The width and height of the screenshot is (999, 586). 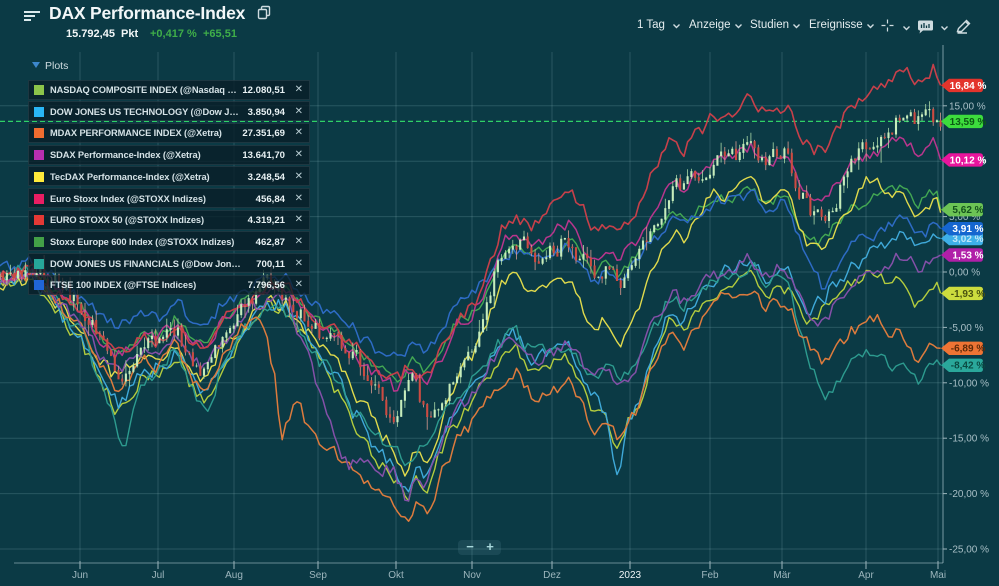 What do you see at coordinates (969, 439) in the screenshot?
I see `svg-text: -15,00 %` at bounding box center [969, 439].